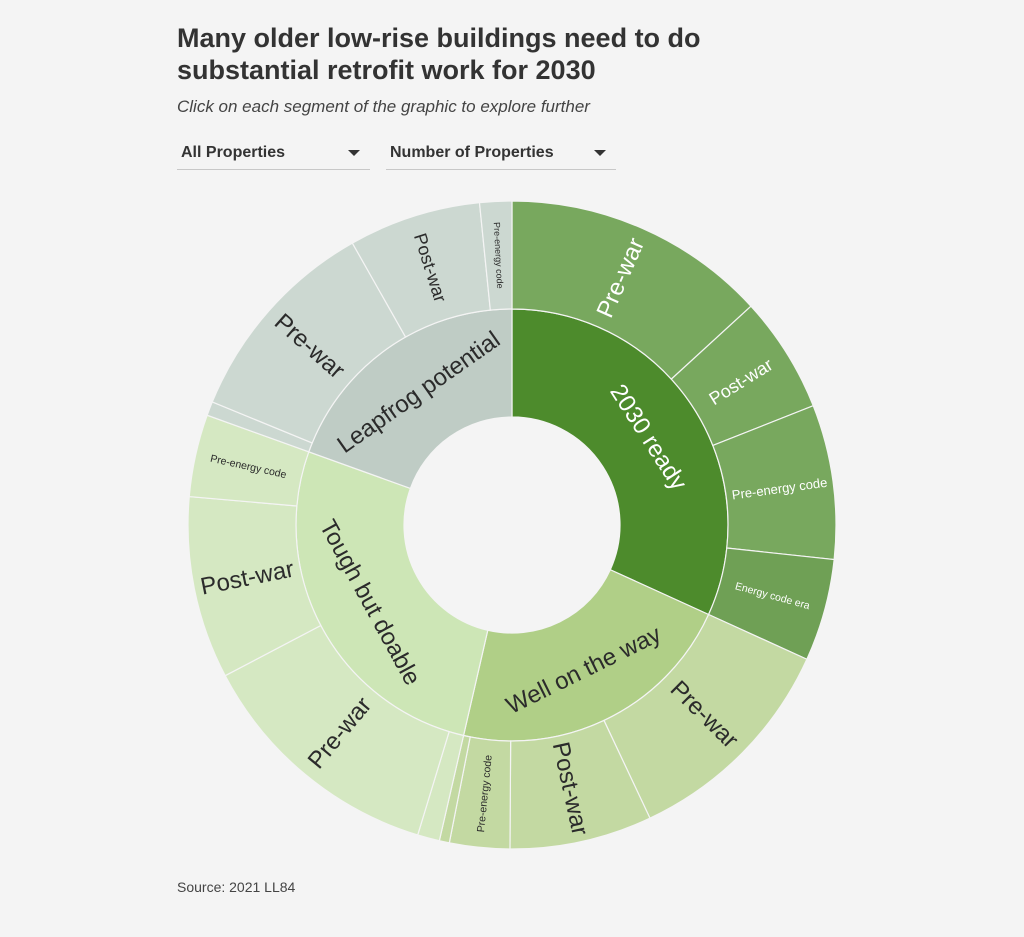 The height and width of the screenshot is (937, 1024). What do you see at coordinates (512, 525) in the screenshot?
I see `center-hole` at bounding box center [512, 525].